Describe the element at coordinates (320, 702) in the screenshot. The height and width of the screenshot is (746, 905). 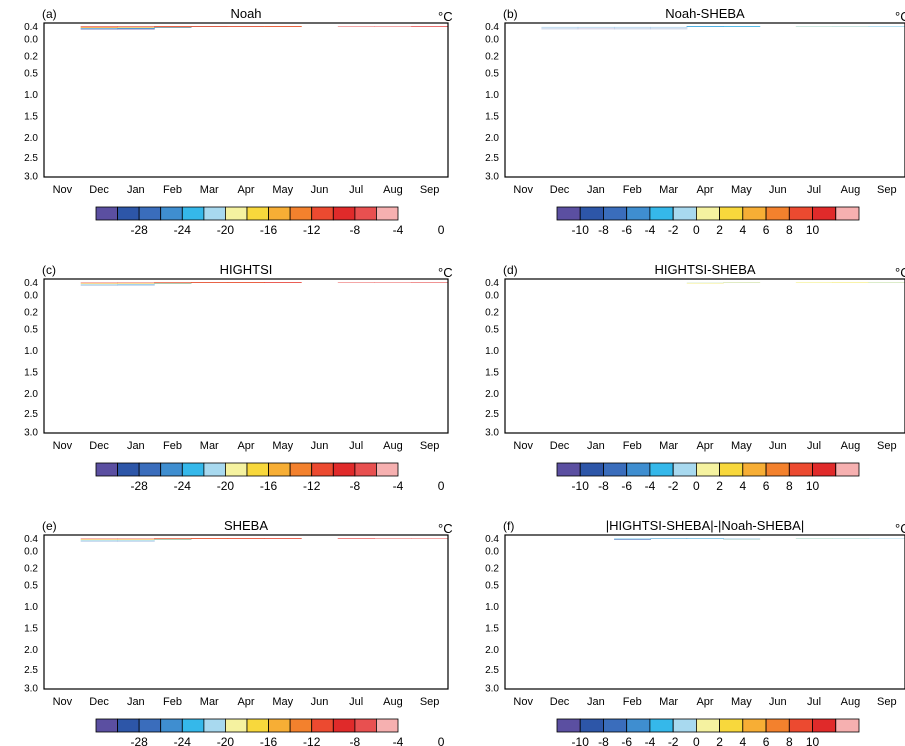
I see `x-tick-label: Jun` at that location.